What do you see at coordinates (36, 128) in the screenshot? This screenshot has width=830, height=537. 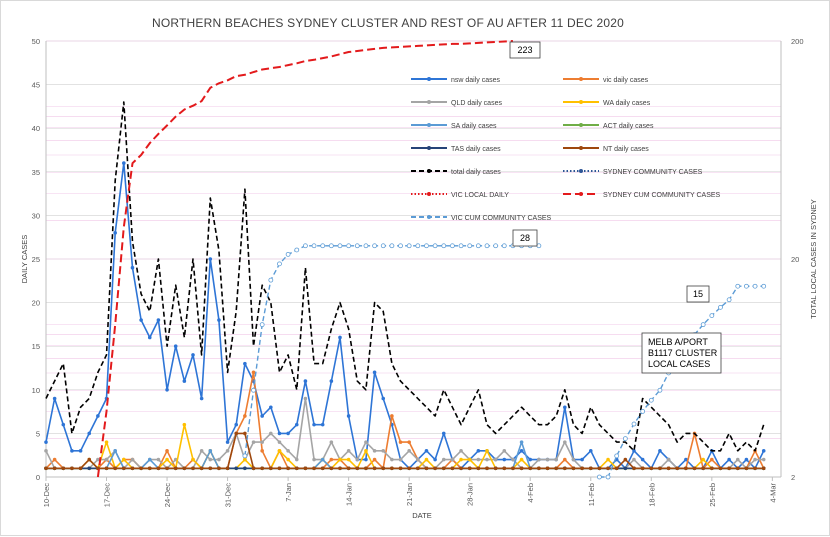 I see `y-tick-label: 40` at bounding box center [36, 128].